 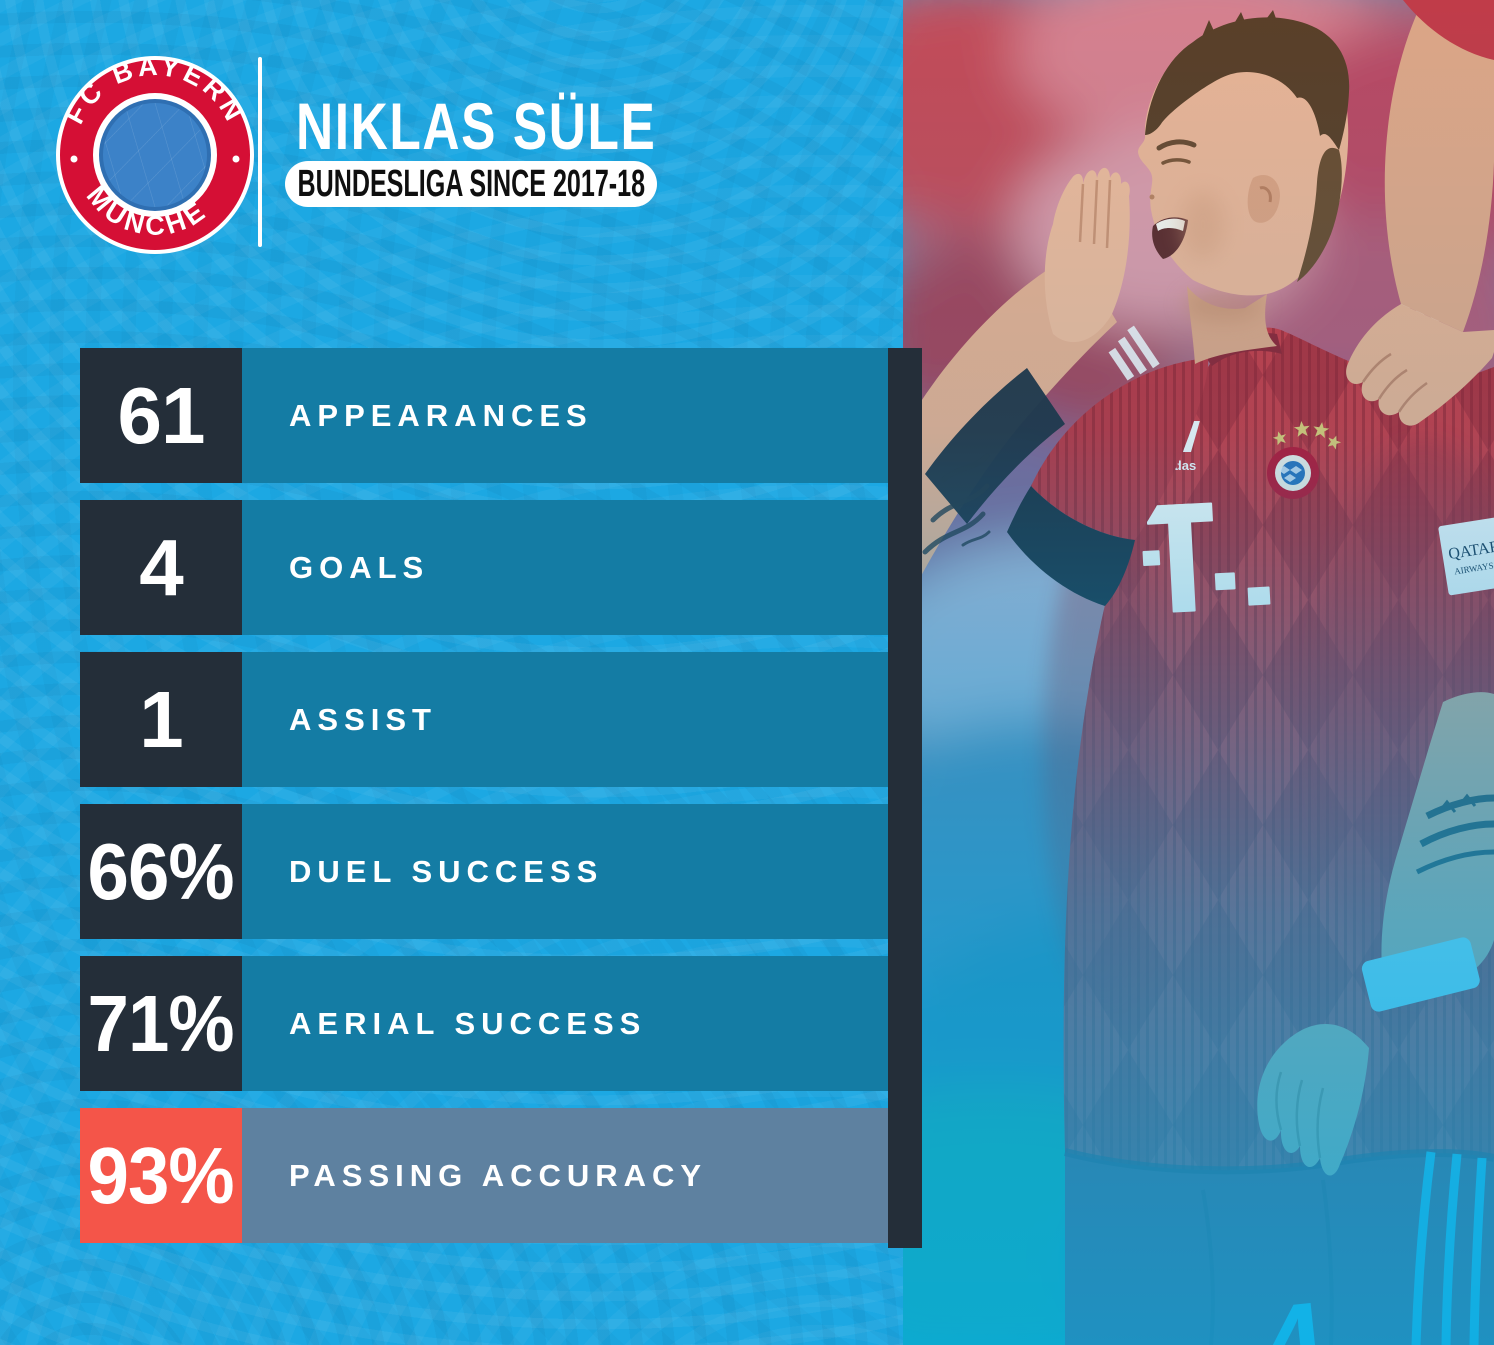 I want to click on stat-value: 4, so click(x=161, y=567).